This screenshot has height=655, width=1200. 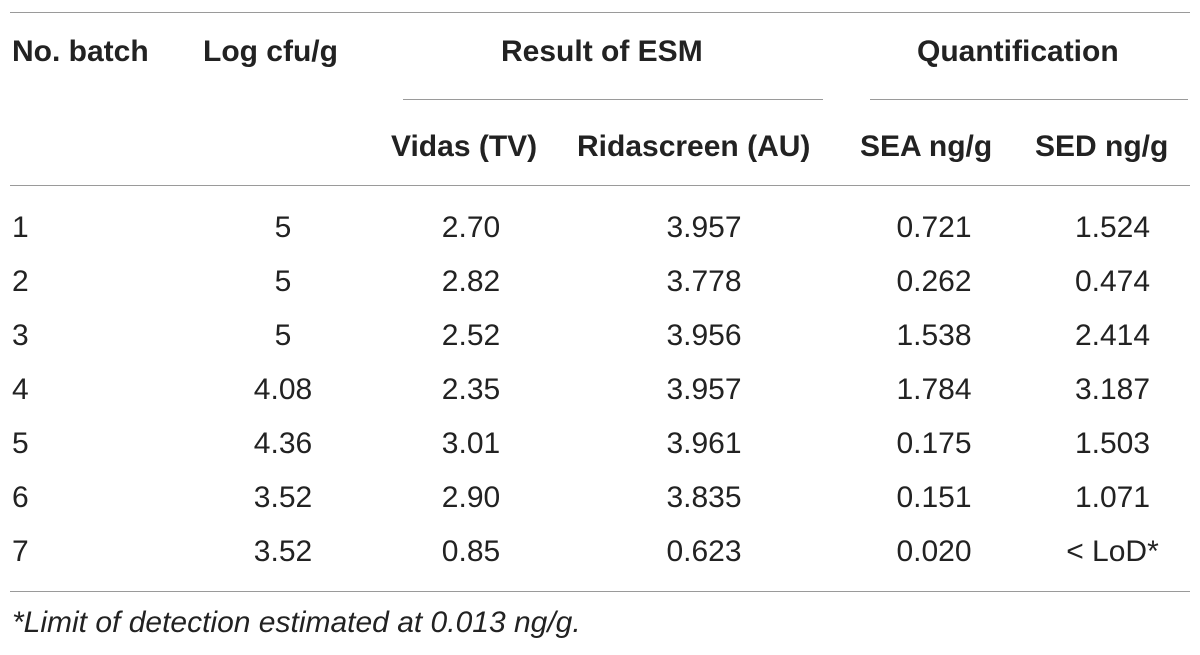 I want to click on cell-sed: 1.524, so click(x=1112, y=227).